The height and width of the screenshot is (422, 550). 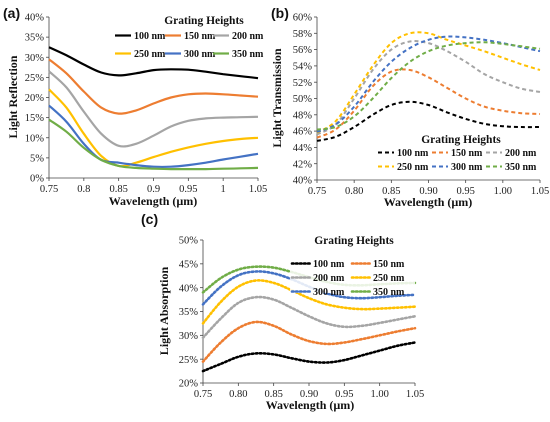 I want to click on y-tick-label: 56%, so click(x=303, y=50).